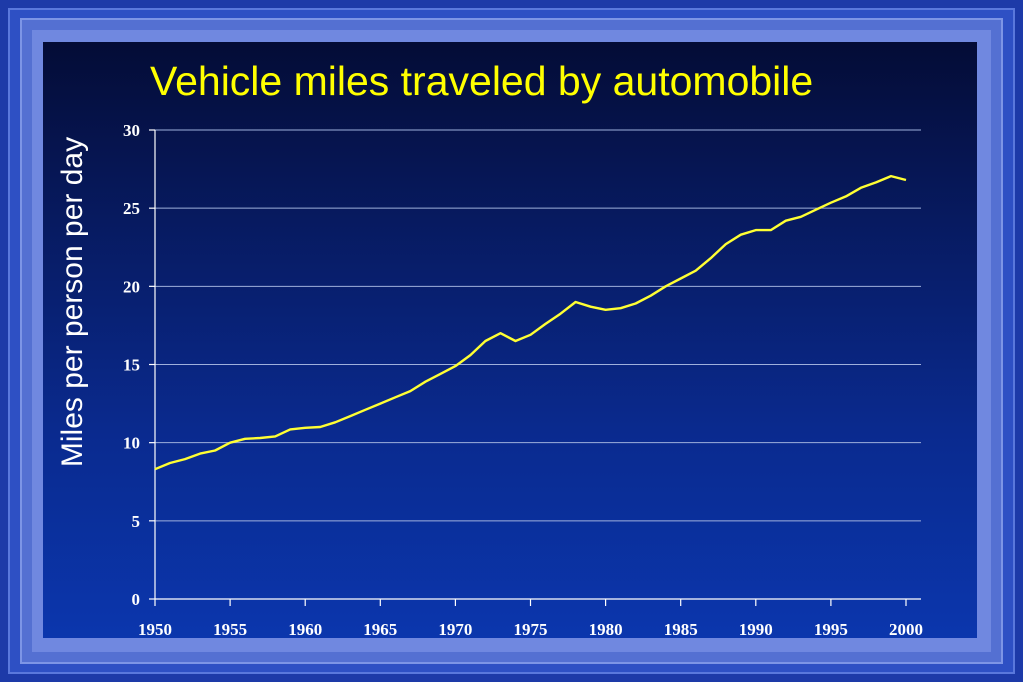  What do you see at coordinates (380, 629) in the screenshot?
I see `x-tick-label-1965: 1965` at bounding box center [380, 629].